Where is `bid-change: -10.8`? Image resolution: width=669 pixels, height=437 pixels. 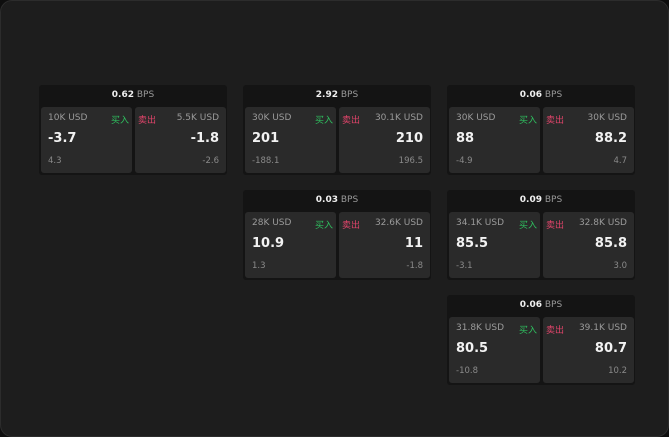 bid-change: -10.8 is located at coordinates (467, 371).